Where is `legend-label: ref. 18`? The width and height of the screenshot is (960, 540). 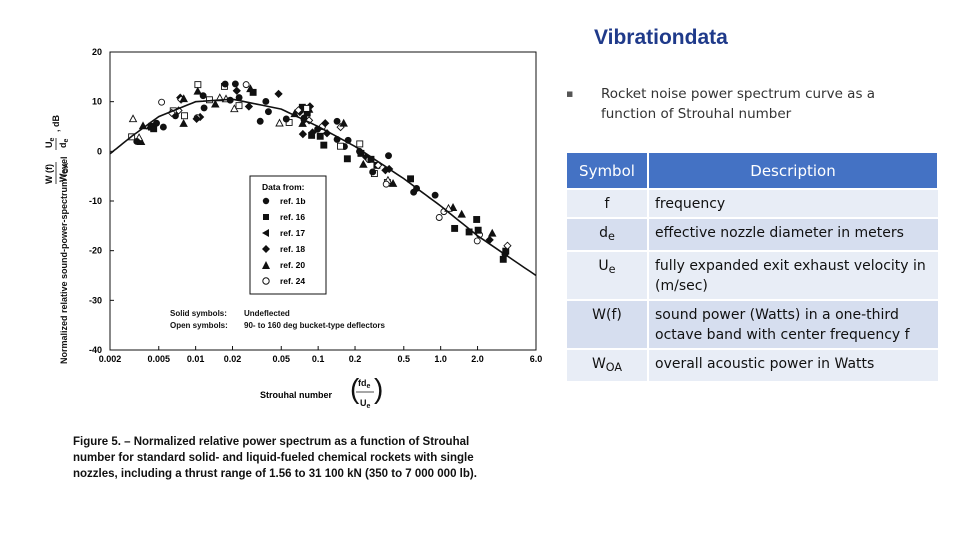
legend-label: ref. 18 is located at coordinates (292, 249).